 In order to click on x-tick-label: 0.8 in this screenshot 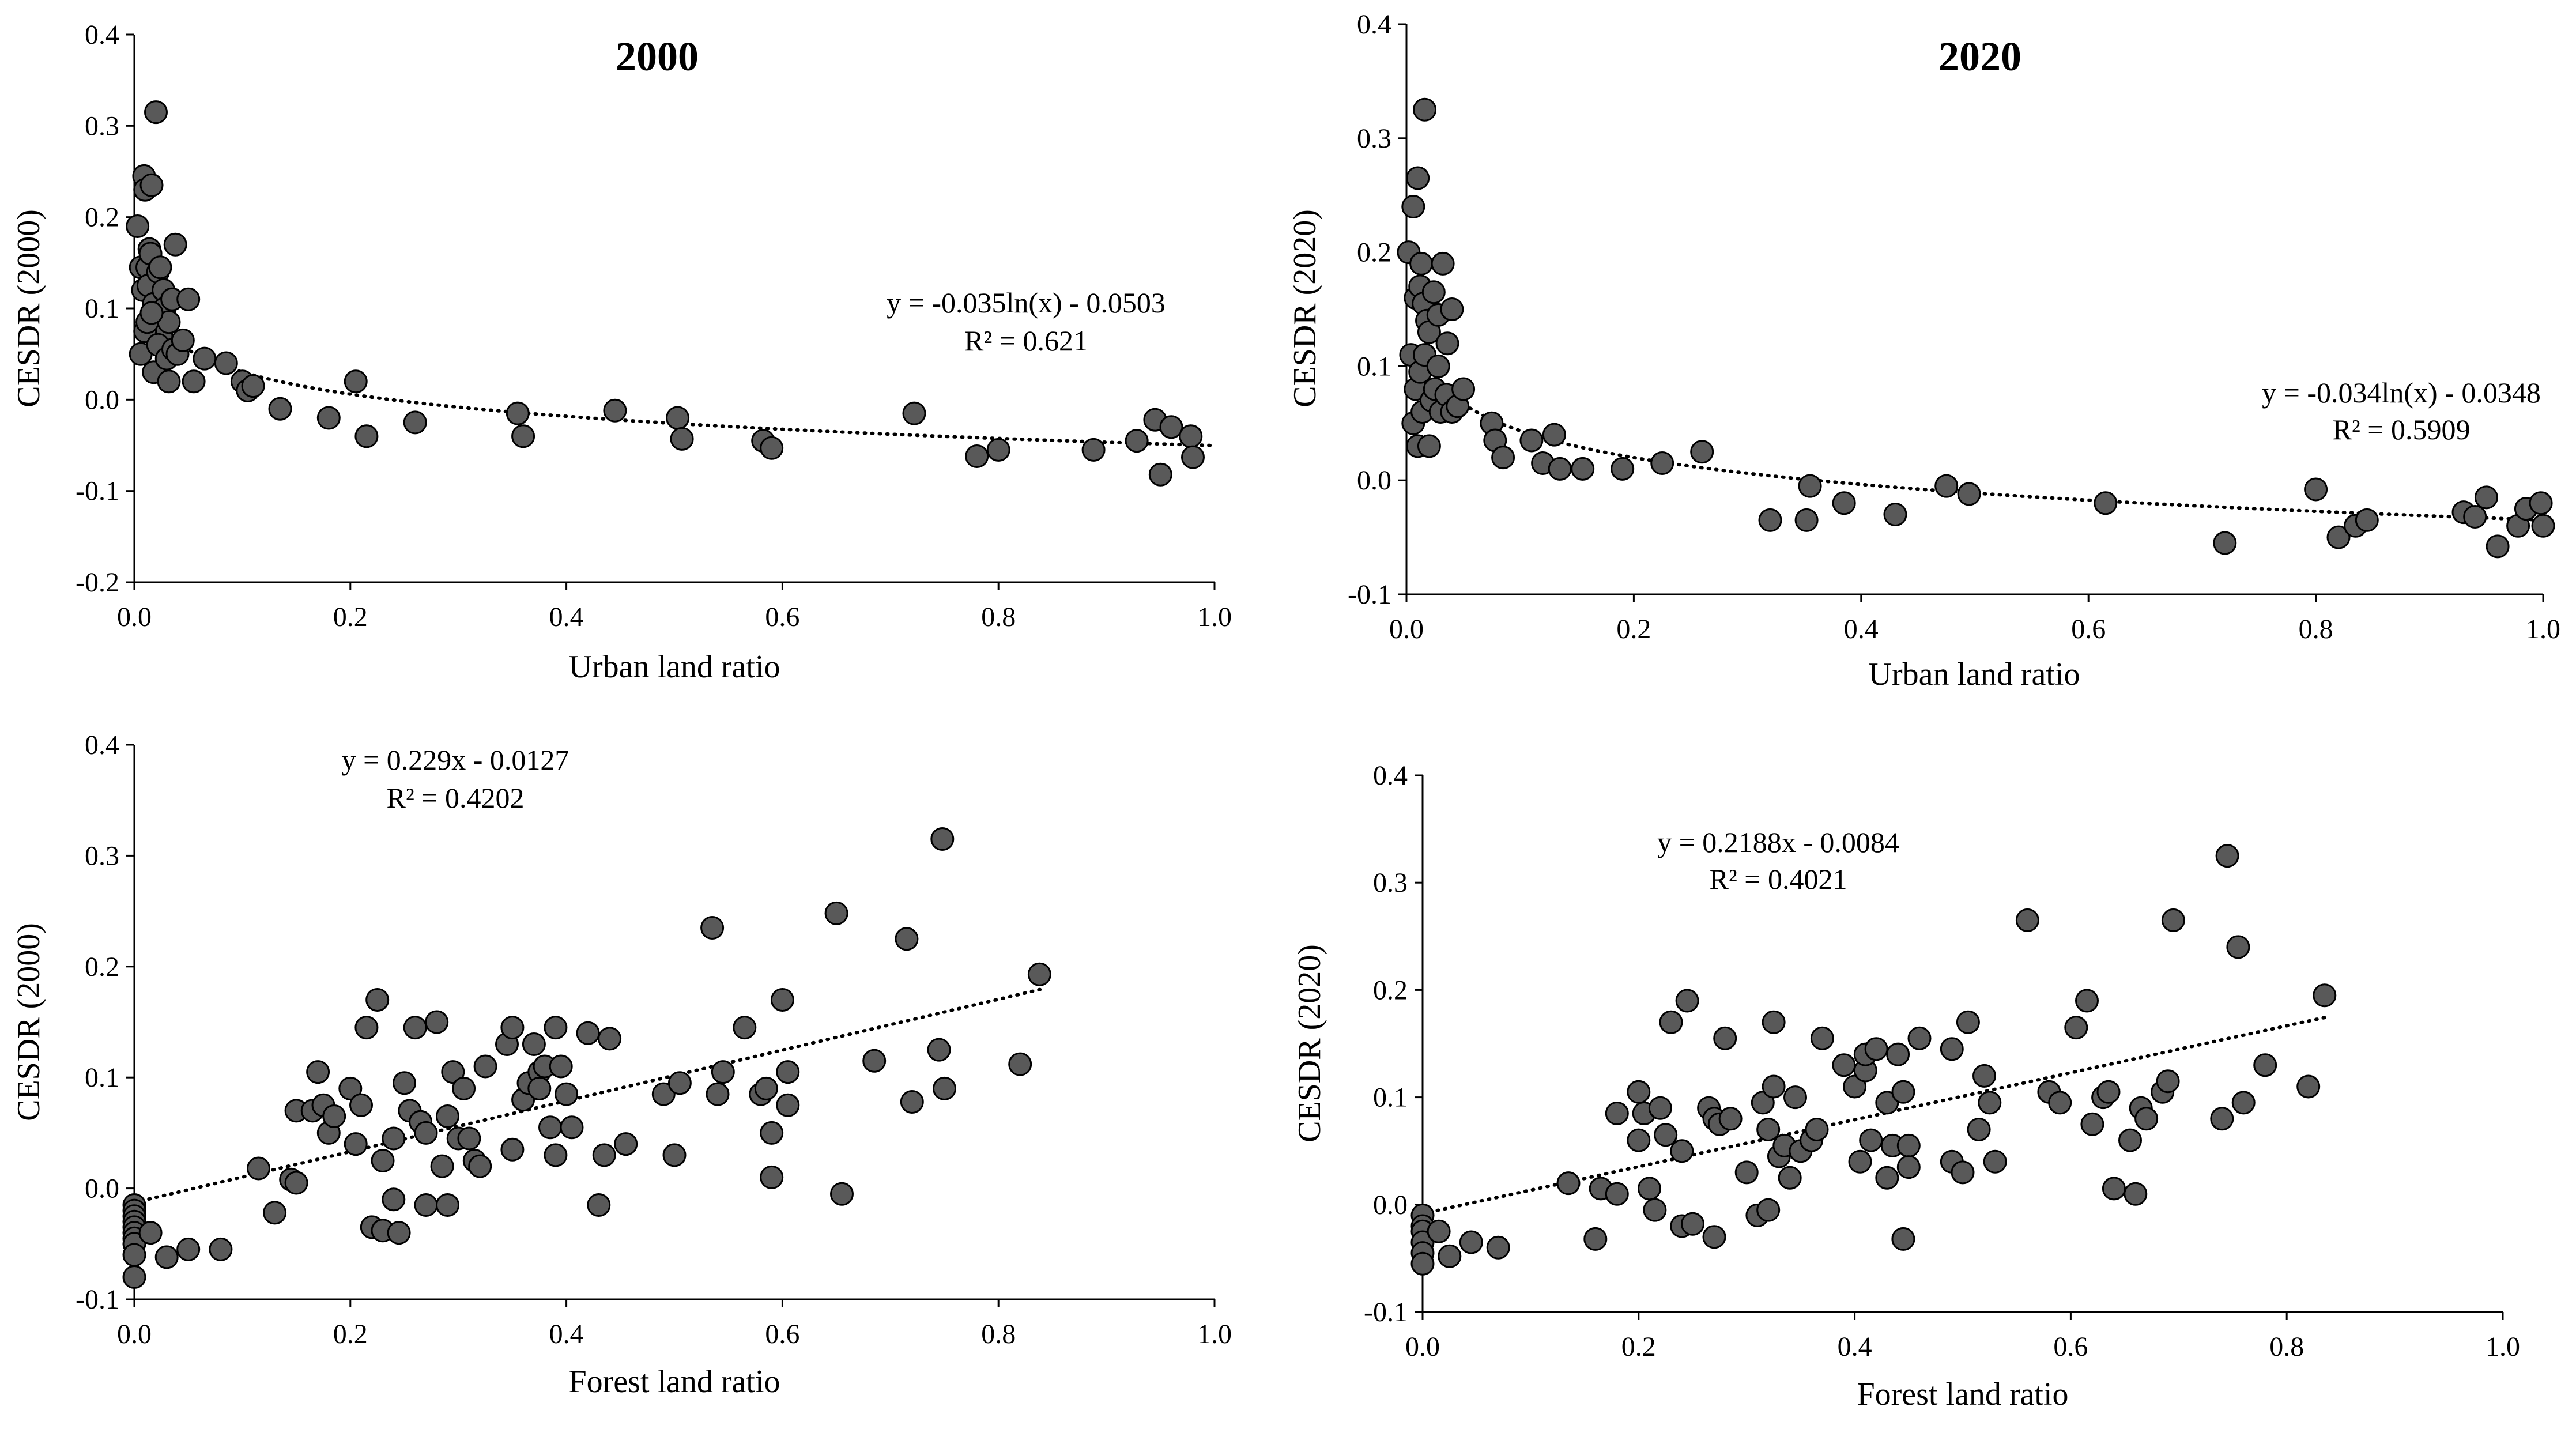, I will do `click(2286, 1347)`.